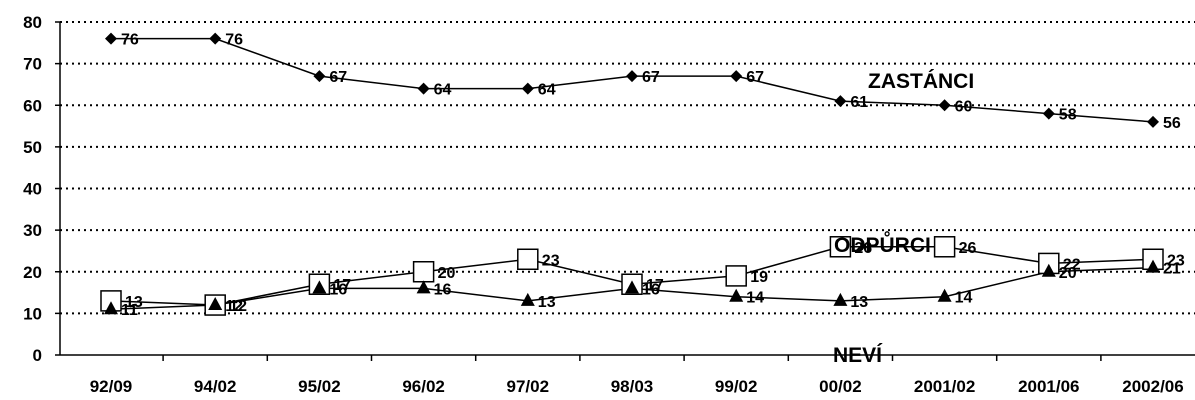 This screenshot has height=400, width=1195. What do you see at coordinates (882, 244) in the screenshot?
I see `series-label-odpurci: ODPŮRCI` at bounding box center [882, 244].